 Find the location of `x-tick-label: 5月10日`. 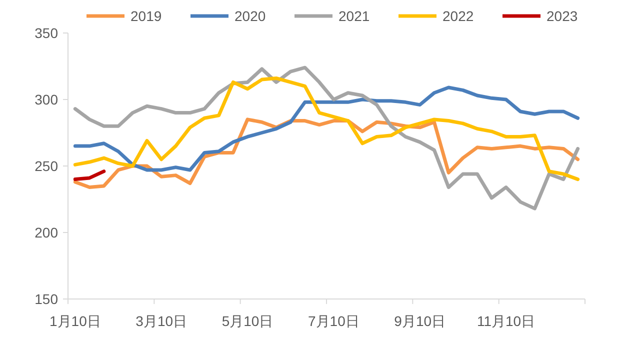

x-tick-label: 5月10日 is located at coordinates (248, 321).